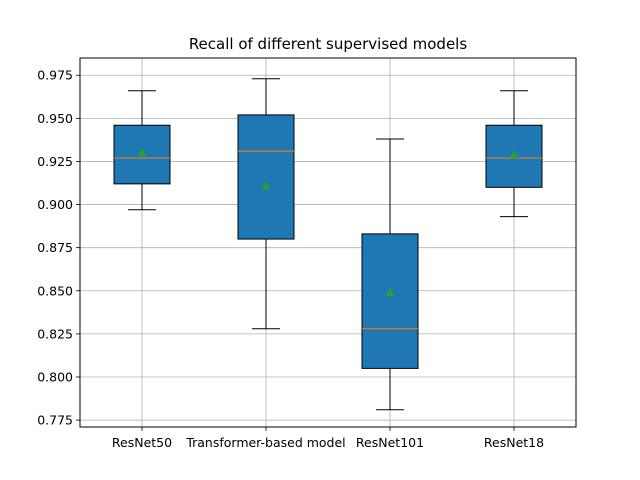 Image resolution: width=640 pixels, height=480 pixels. Describe the element at coordinates (265, 442) in the screenshot. I see `x-tick-label: Transformer-based model` at that location.